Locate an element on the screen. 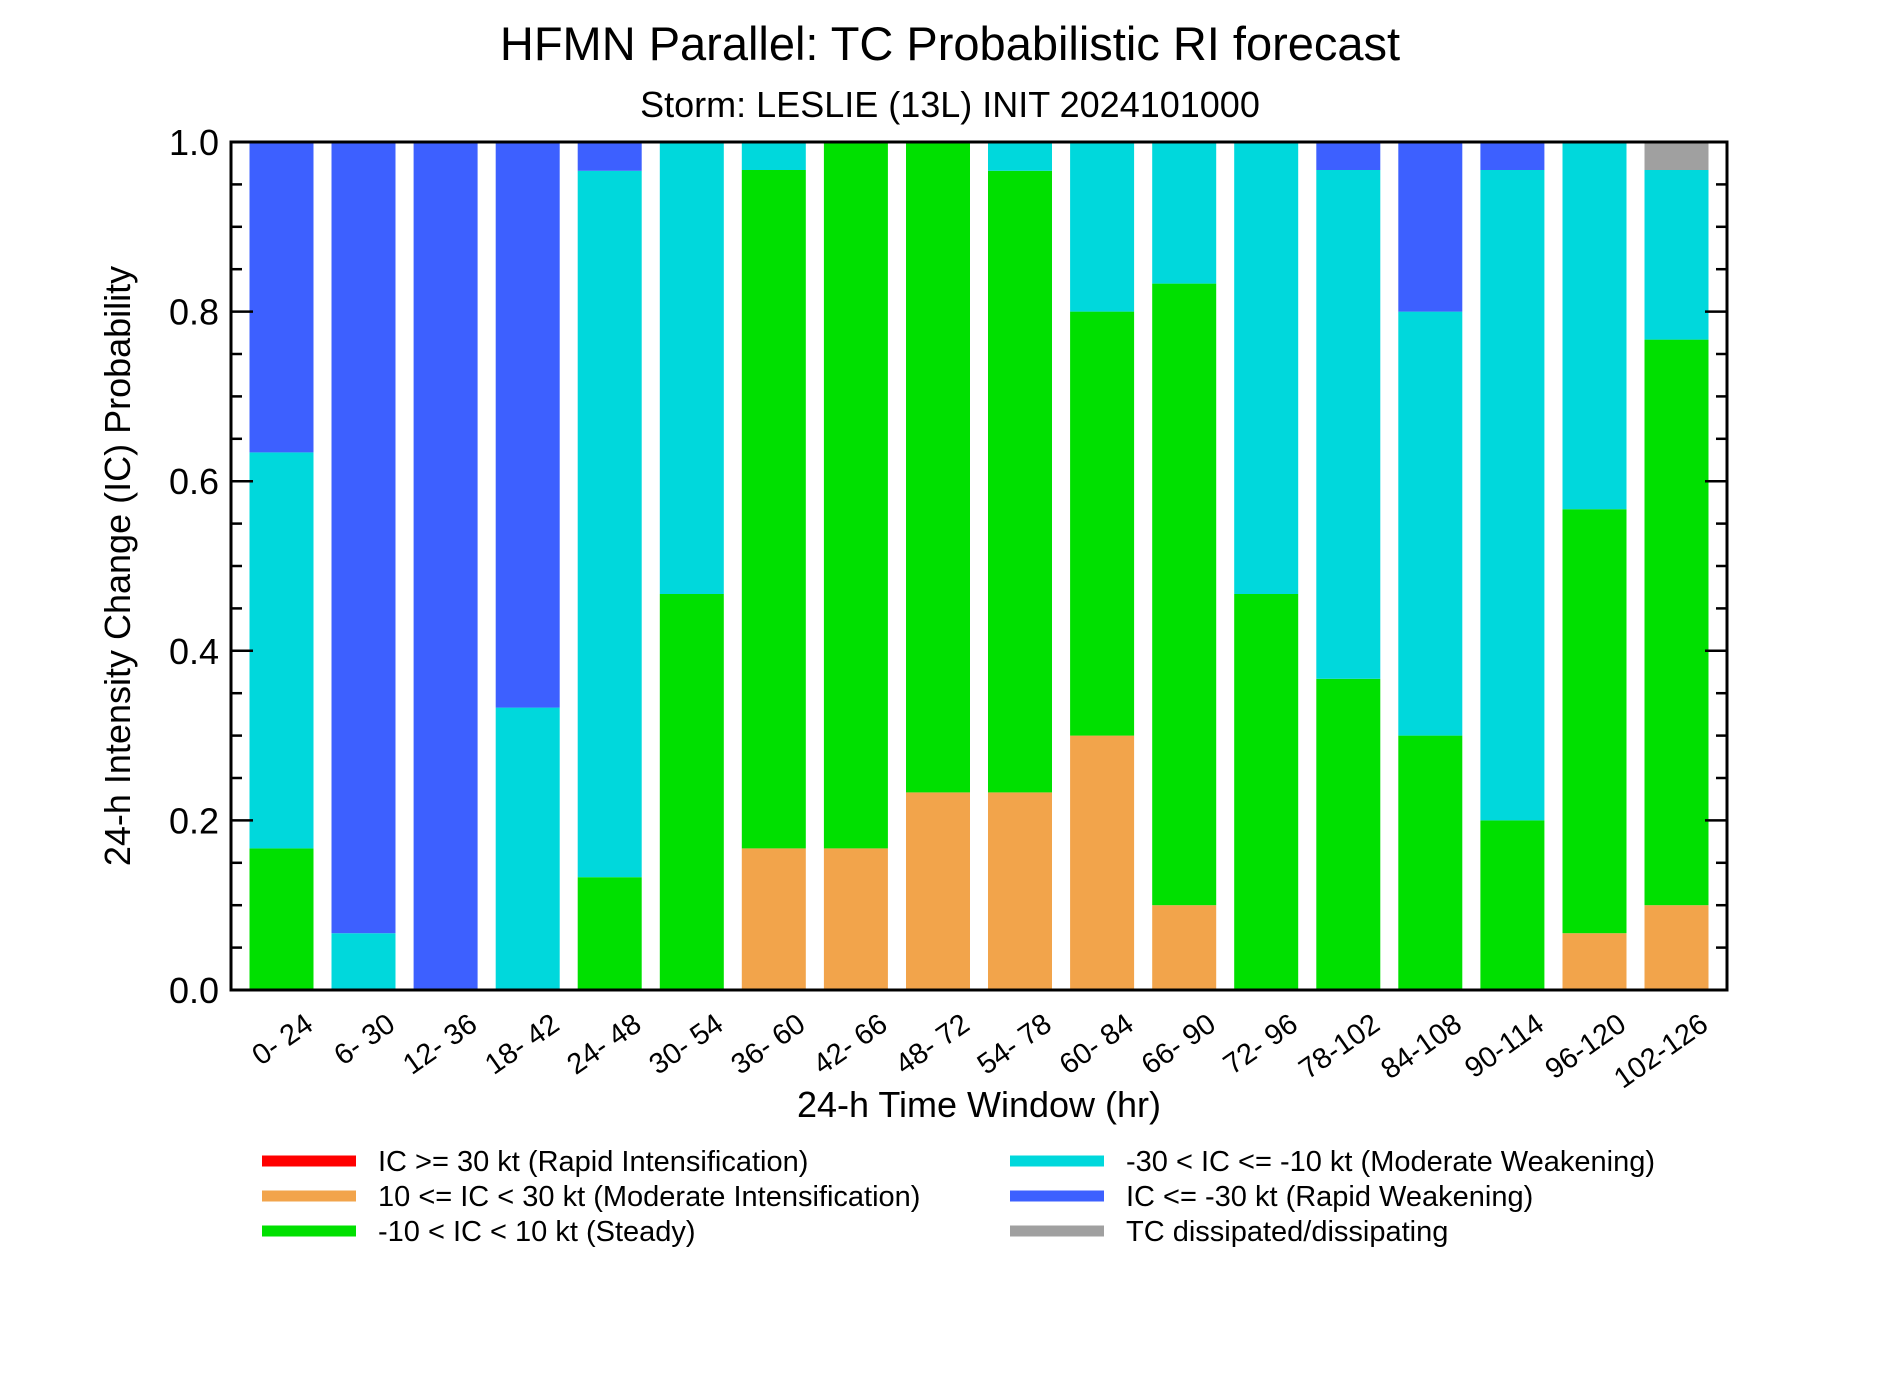 Image resolution: width=1900 pixels, height=1400 pixels. legend-label: IC <= -30 kt (Rapid Weakening) is located at coordinates (1329, 1197).